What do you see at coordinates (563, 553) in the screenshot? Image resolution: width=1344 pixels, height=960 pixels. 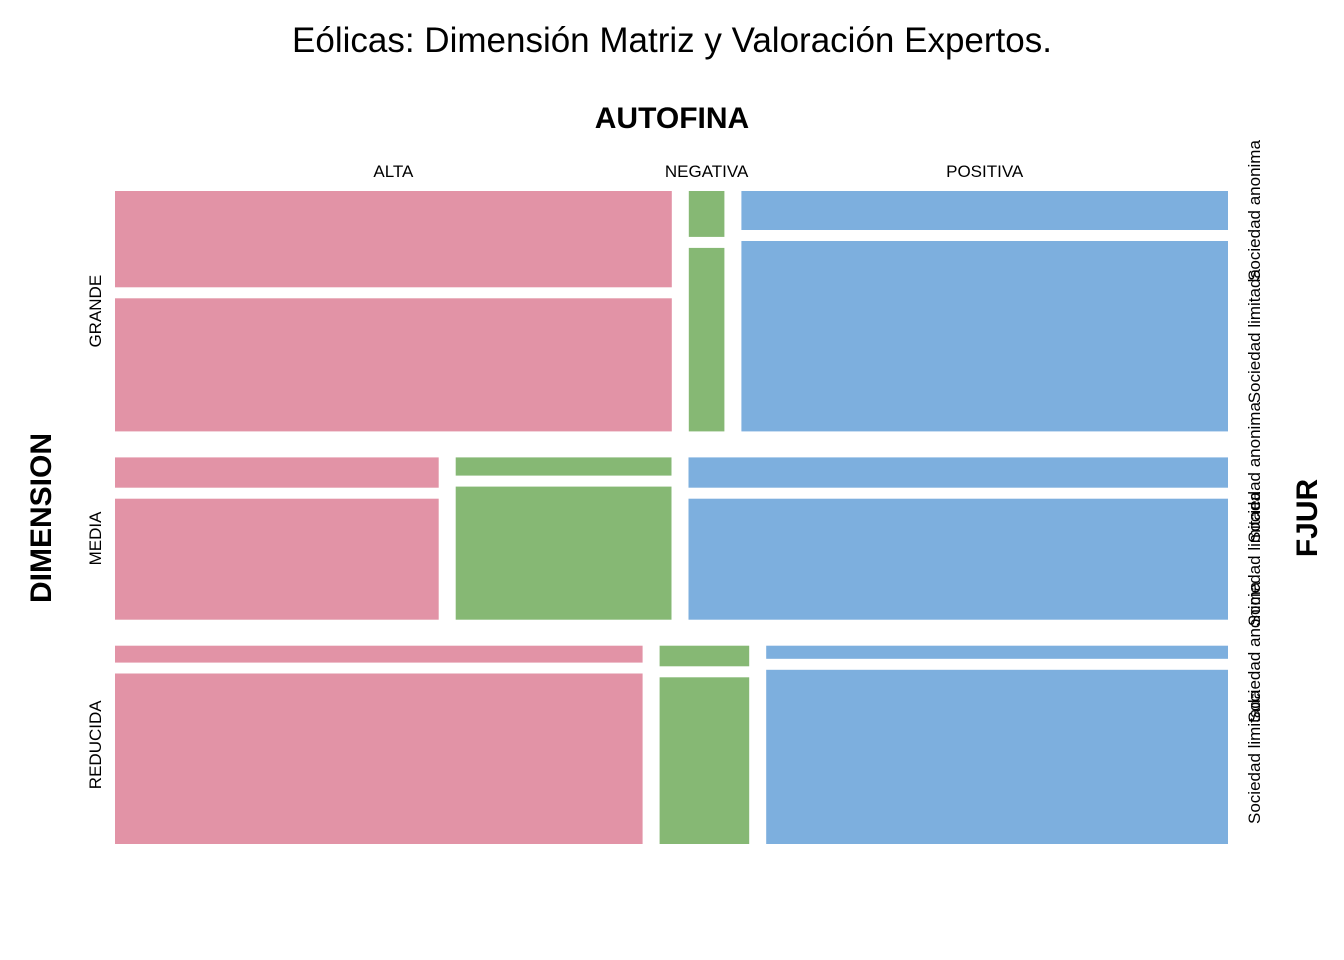 I see `tile-media-negativa-sociedad-limitada` at bounding box center [563, 553].